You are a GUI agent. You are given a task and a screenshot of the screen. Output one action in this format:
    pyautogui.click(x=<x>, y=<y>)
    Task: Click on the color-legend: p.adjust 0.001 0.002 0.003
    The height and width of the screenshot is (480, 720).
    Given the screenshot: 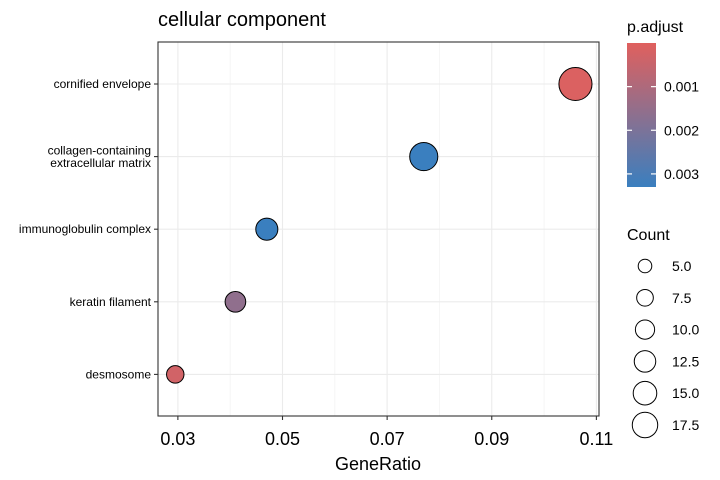 What is the action you would take?
    pyautogui.click(x=663, y=103)
    